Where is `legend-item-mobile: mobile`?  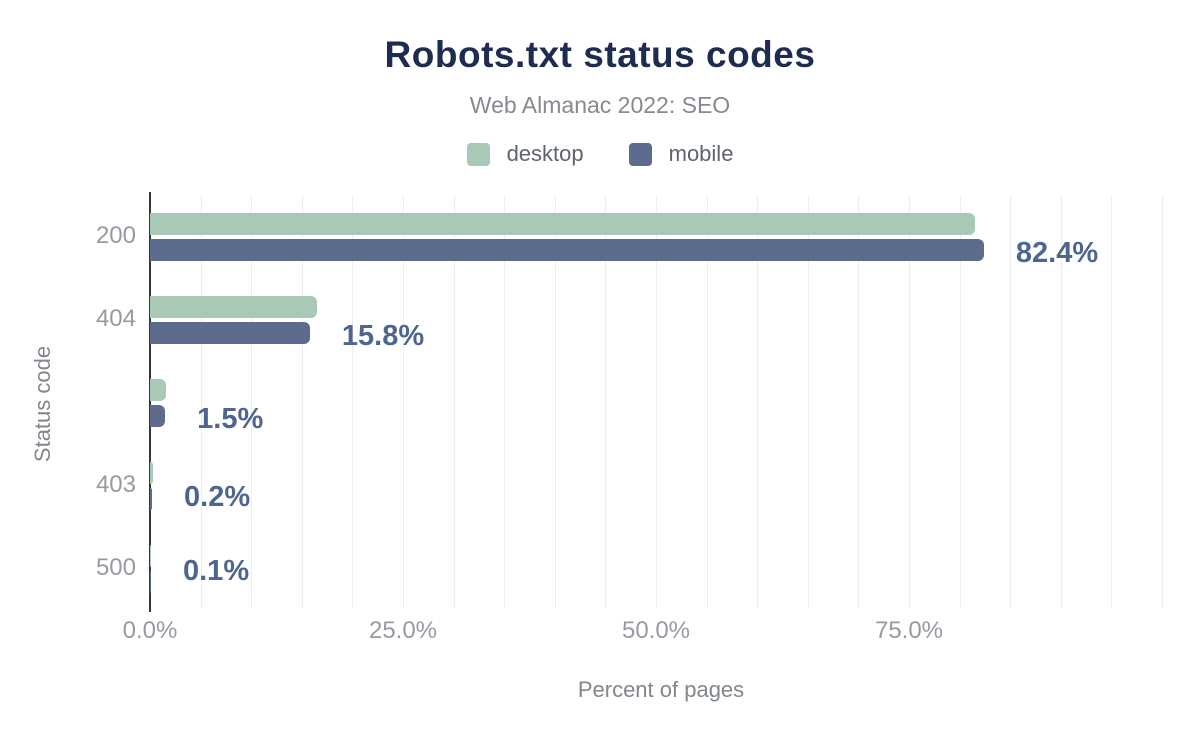 legend-item-mobile: mobile is located at coordinates (681, 154).